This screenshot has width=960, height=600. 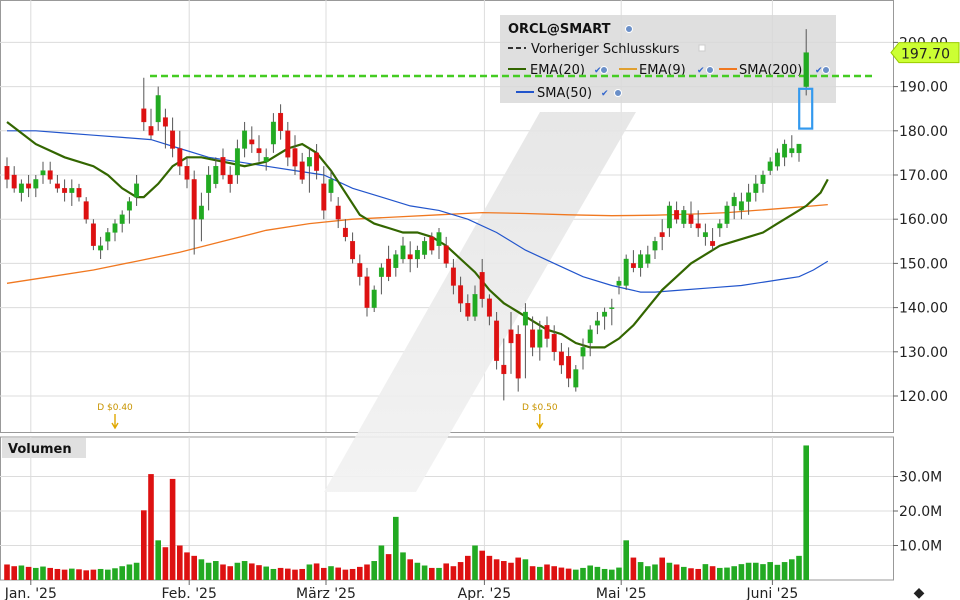 I want to click on price-tick-label: 150.00, so click(x=923, y=264).